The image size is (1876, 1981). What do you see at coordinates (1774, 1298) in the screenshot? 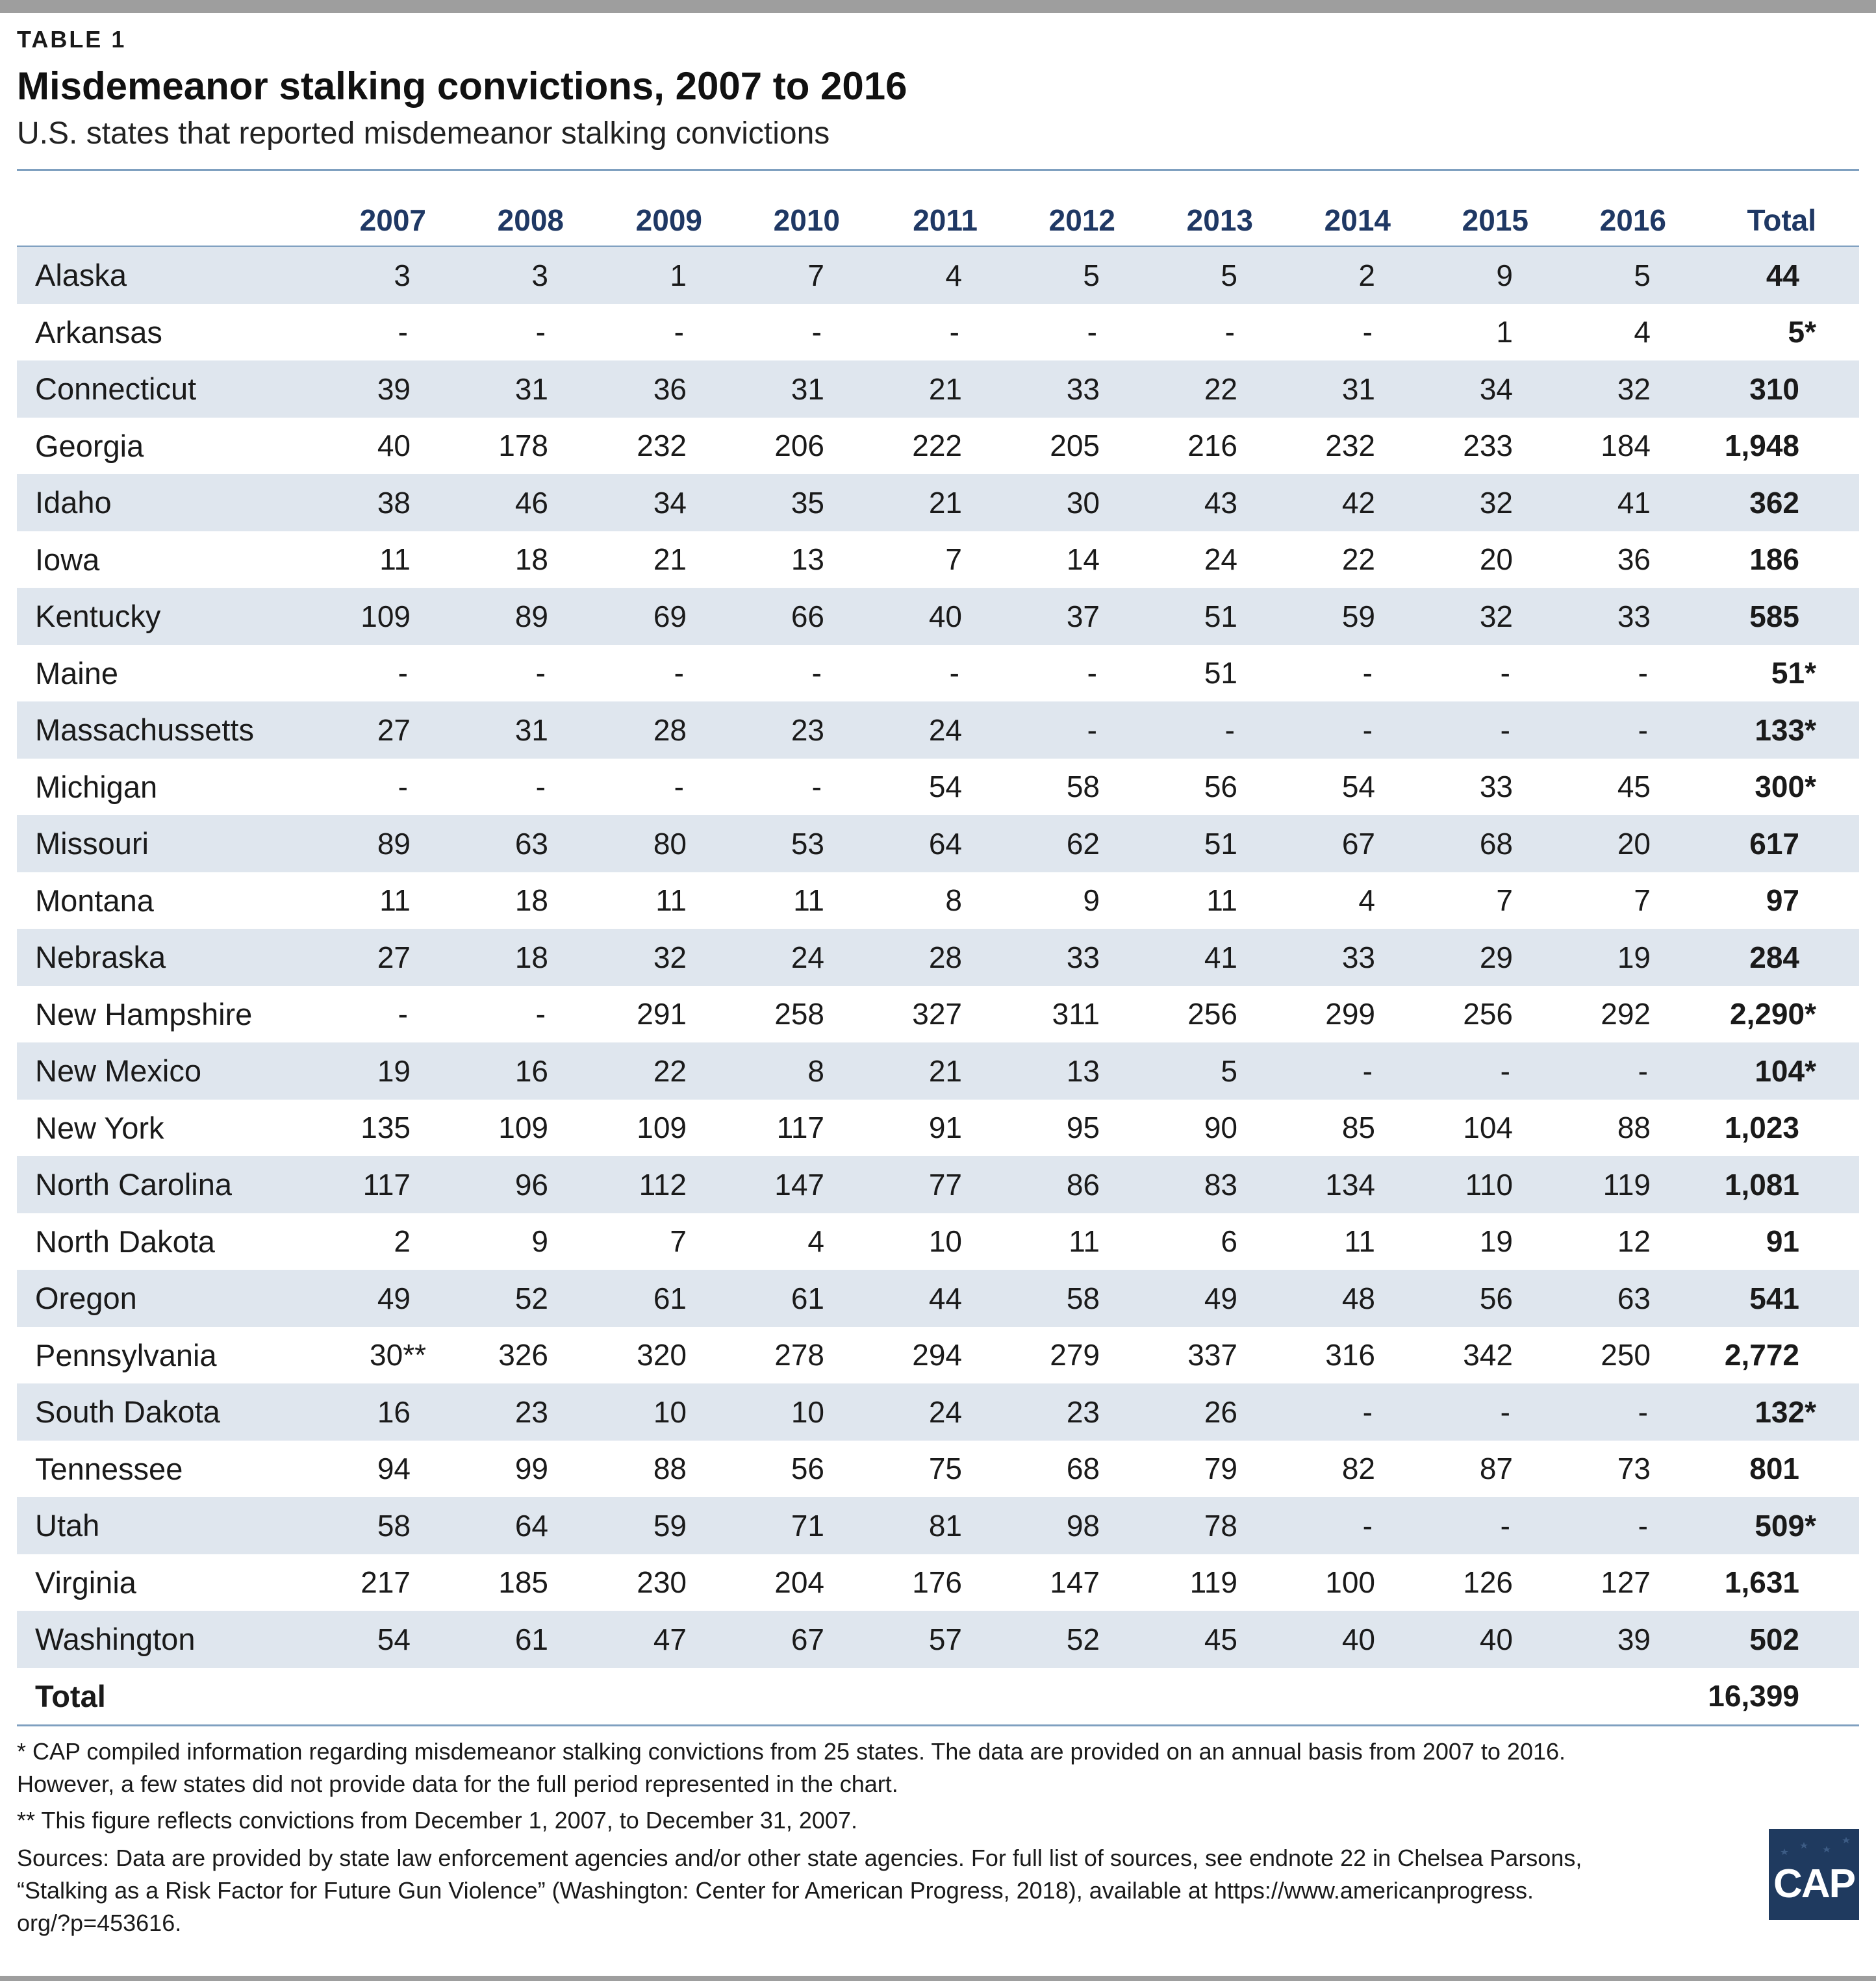
I see `row-total-cell: 541` at bounding box center [1774, 1298].